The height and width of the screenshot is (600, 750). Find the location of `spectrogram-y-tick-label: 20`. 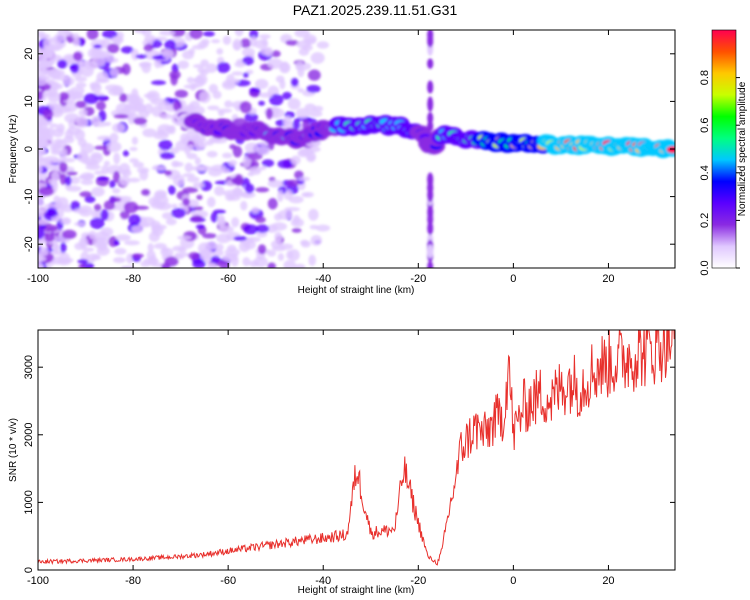

spectrogram-y-tick-label: 20 is located at coordinates (29, 54).